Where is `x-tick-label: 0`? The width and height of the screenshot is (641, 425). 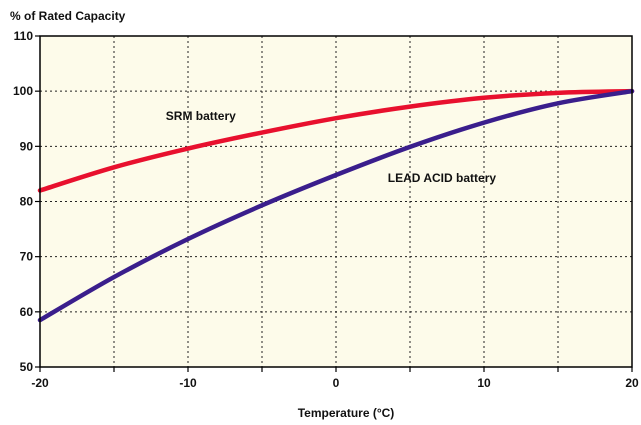 x-tick-label: 0 is located at coordinates (336, 383).